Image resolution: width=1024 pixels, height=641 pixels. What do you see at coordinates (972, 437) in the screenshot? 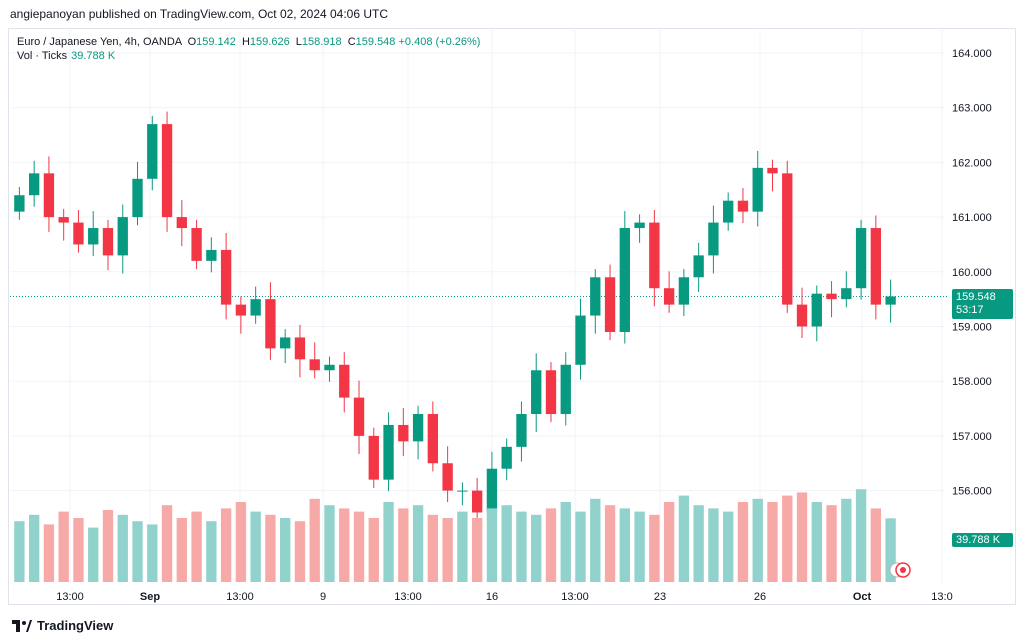
I see `y-tick-label: 157.000` at bounding box center [972, 437].